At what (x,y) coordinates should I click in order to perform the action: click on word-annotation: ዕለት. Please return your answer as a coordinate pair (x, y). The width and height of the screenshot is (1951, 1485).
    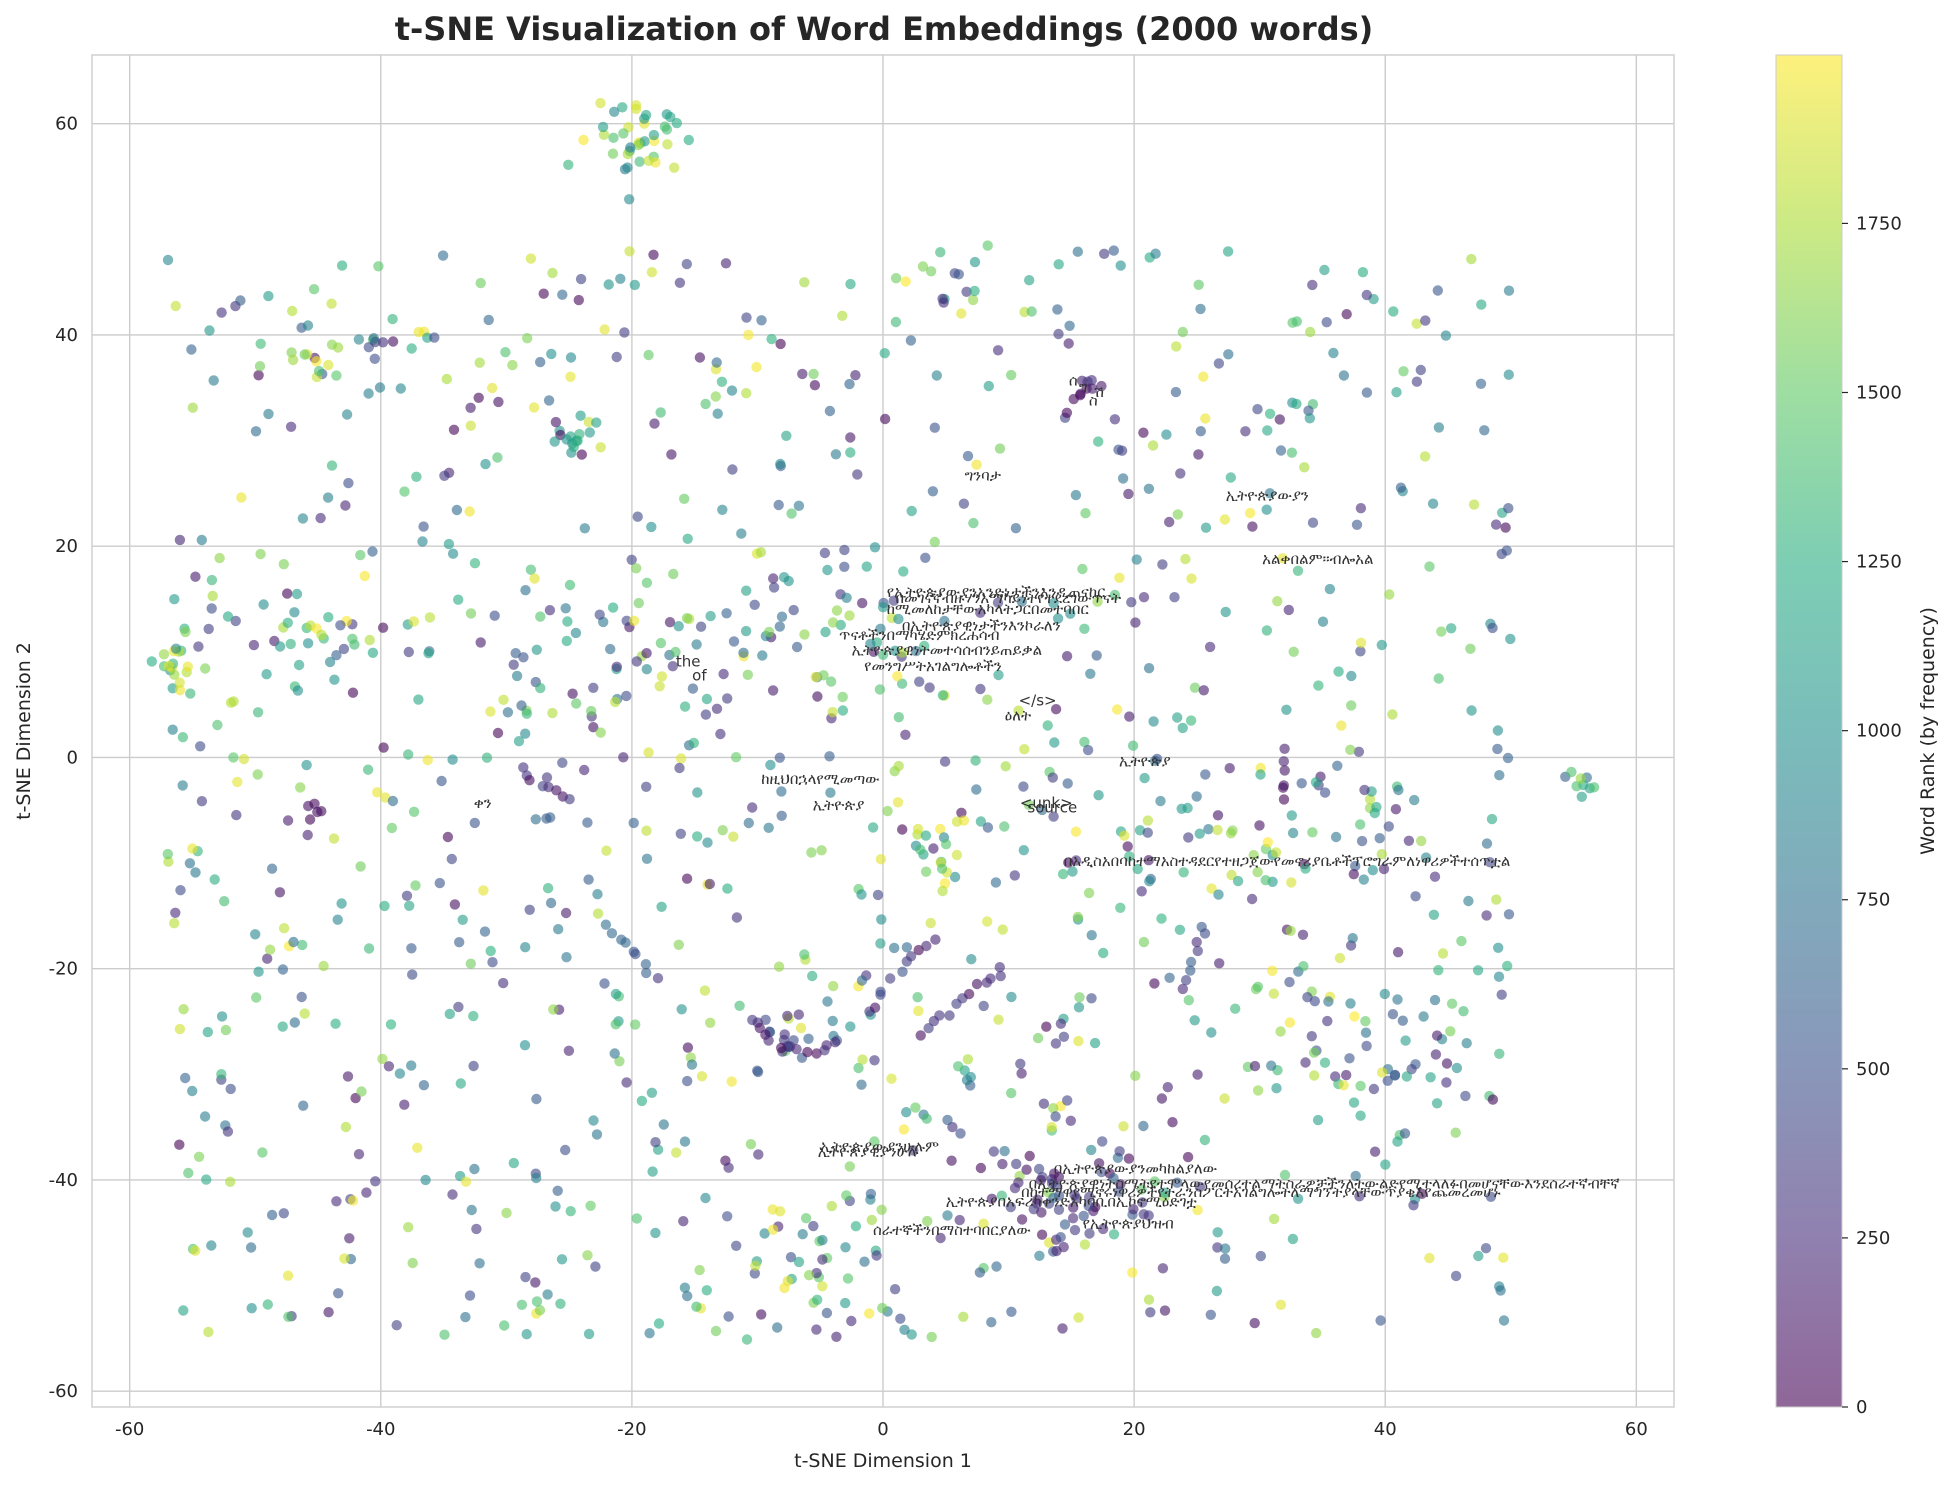
    Looking at the image, I should click on (1018, 715).